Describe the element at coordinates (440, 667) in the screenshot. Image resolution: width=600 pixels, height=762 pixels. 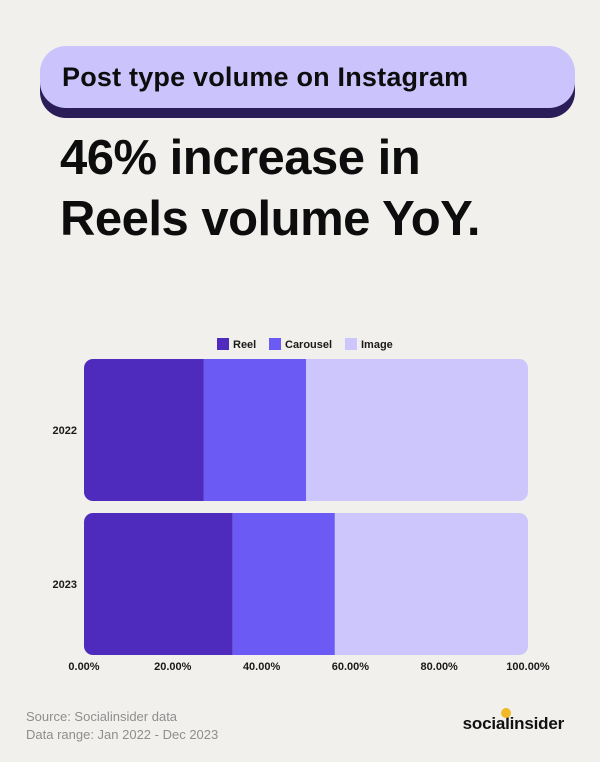
I see `x-tick-label: 80.00%` at that location.